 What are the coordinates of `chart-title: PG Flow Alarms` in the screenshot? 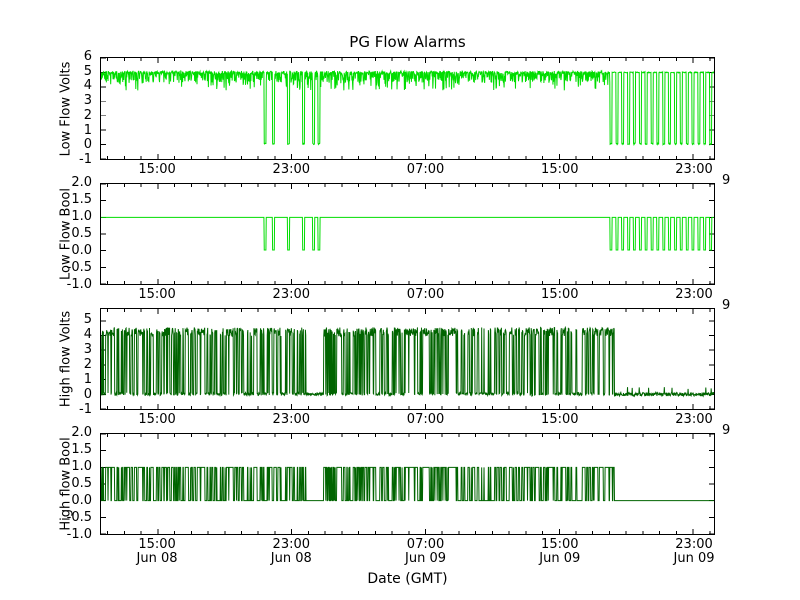 It's located at (407, 42).